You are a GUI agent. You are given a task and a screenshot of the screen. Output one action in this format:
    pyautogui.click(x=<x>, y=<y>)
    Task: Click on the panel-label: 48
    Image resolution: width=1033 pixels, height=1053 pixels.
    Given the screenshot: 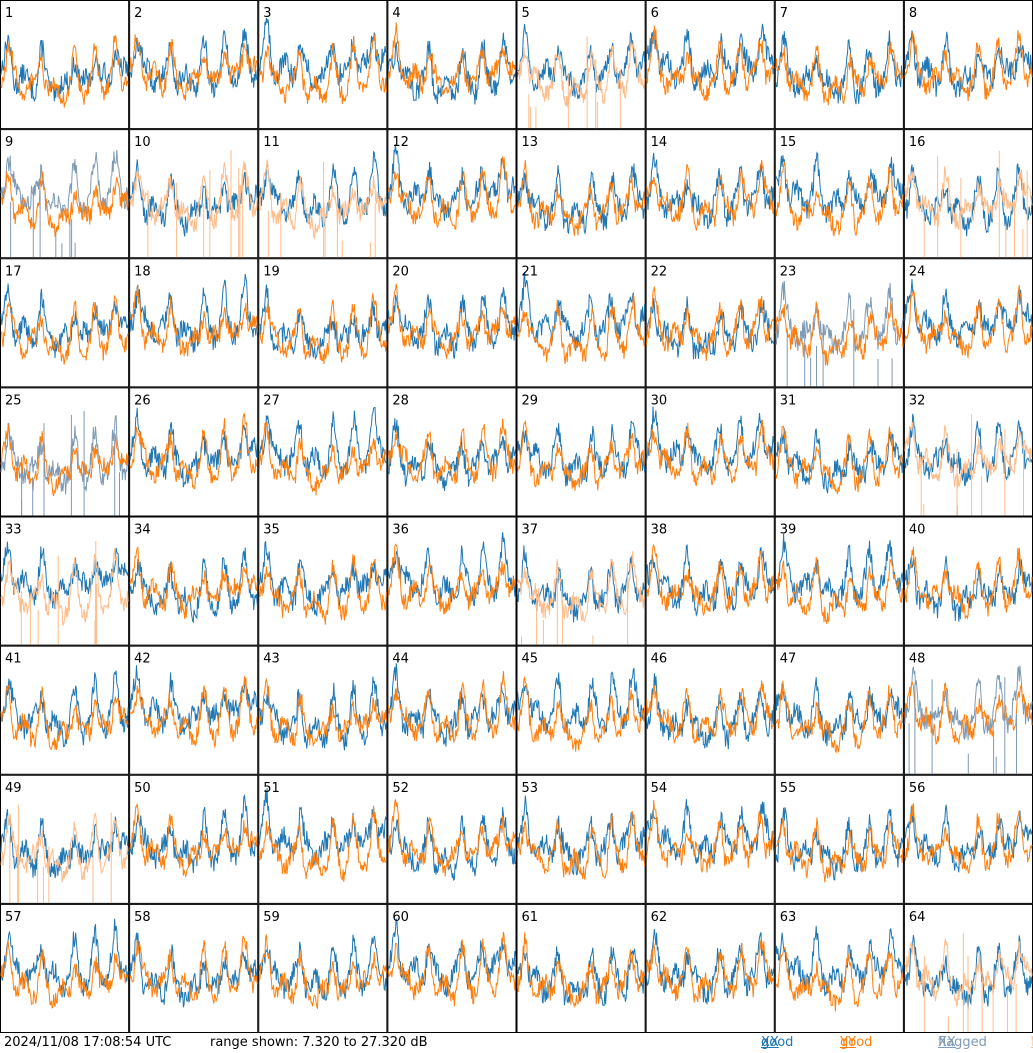 What is the action you would take?
    pyautogui.click(x=917, y=659)
    